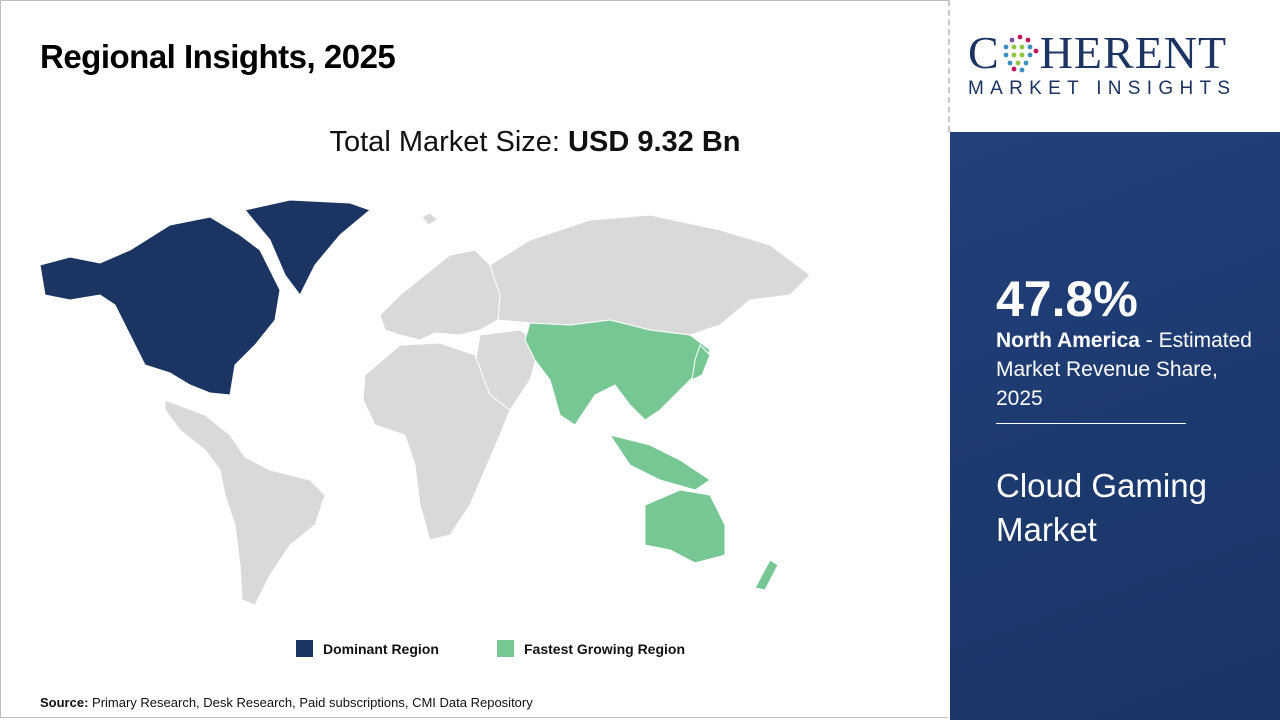 This screenshot has height=720, width=1280. What do you see at coordinates (436, 441) in the screenshot?
I see `region-africa` at bounding box center [436, 441].